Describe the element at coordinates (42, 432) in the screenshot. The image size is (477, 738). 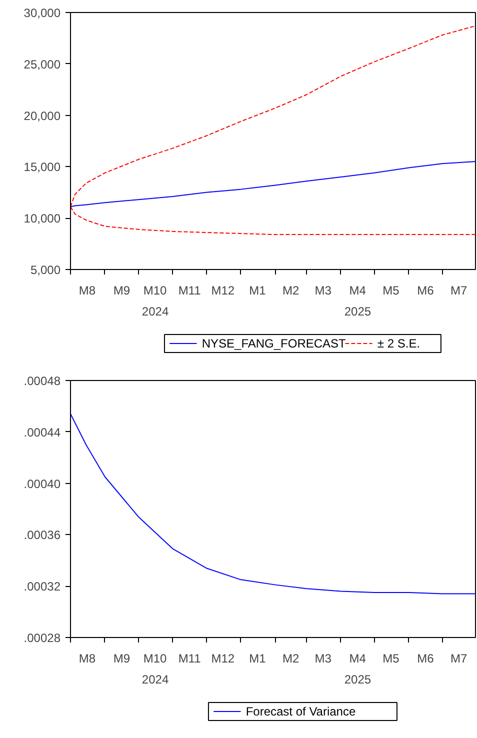
I see `y-tick-label: .00044` at that location.